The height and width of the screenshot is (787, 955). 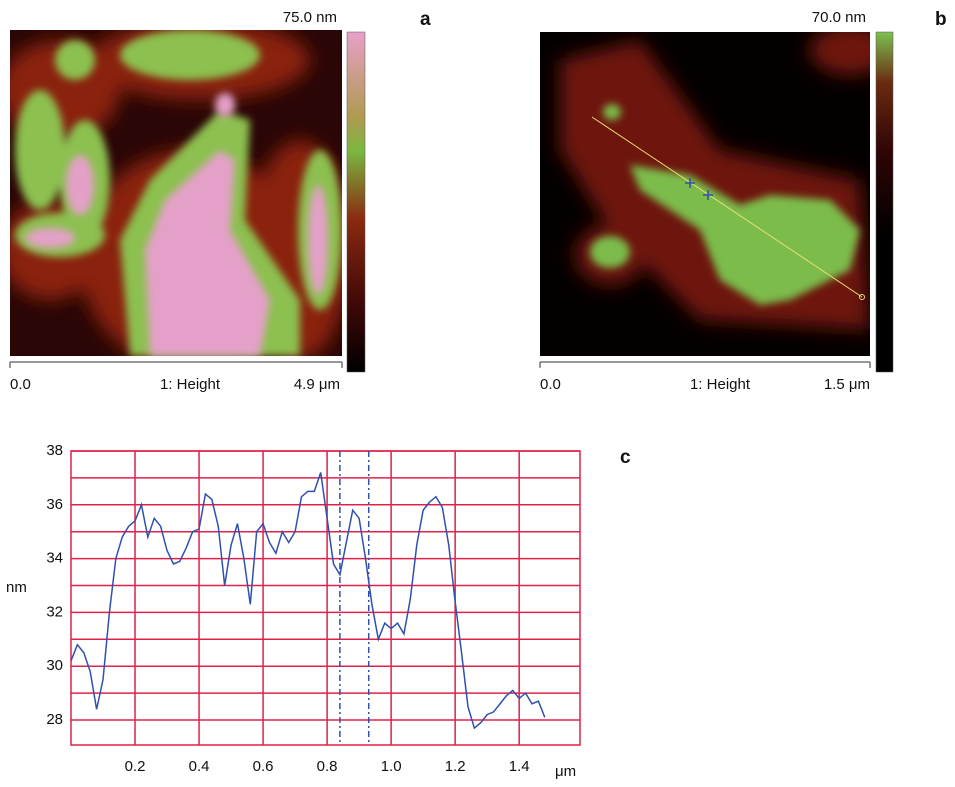 What do you see at coordinates (327, 766) in the screenshot?
I see `x-tick-label: 0.8` at bounding box center [327, 766].